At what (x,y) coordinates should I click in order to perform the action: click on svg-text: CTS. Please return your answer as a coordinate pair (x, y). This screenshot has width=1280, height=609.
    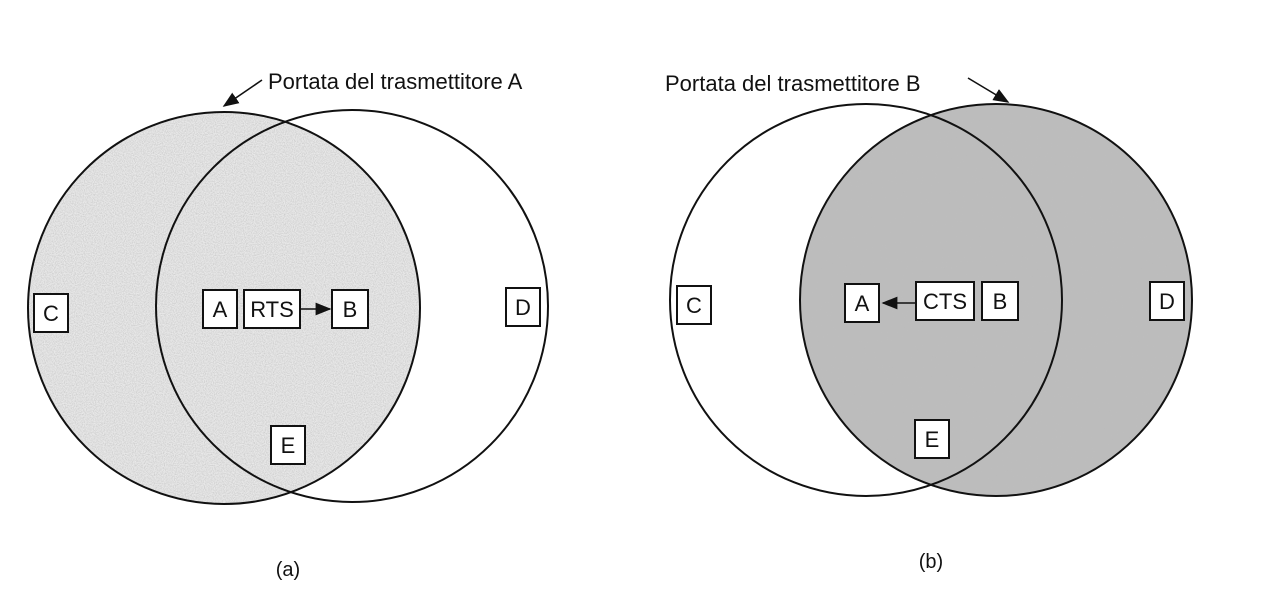
    Looking at the image, I should click on (945, 301).